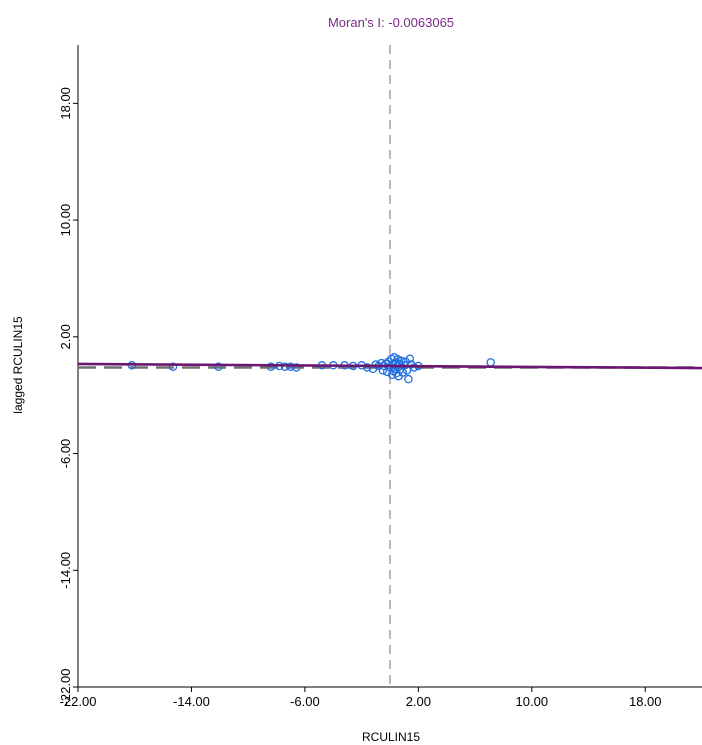 The width and height of the screenshot is (702, 745). I want to click on y-tick-label: -22.00, so click(65, 687).